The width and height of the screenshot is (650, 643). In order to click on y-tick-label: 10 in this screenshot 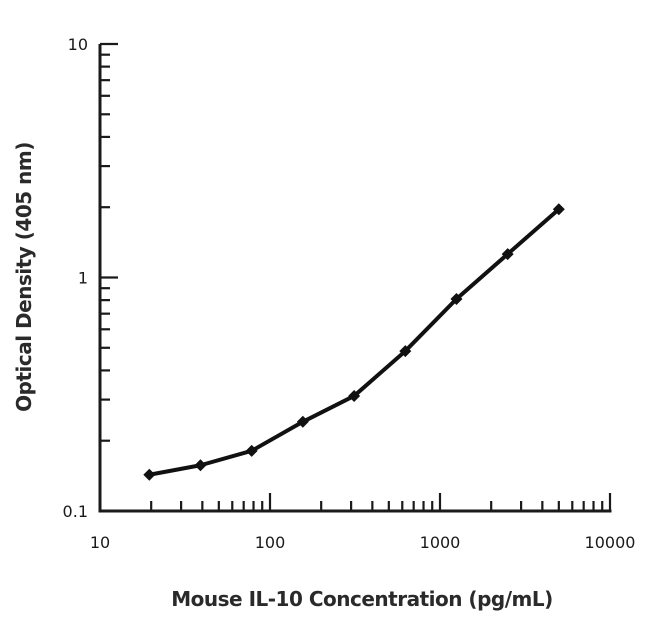, I will do `click(78, 44)`.